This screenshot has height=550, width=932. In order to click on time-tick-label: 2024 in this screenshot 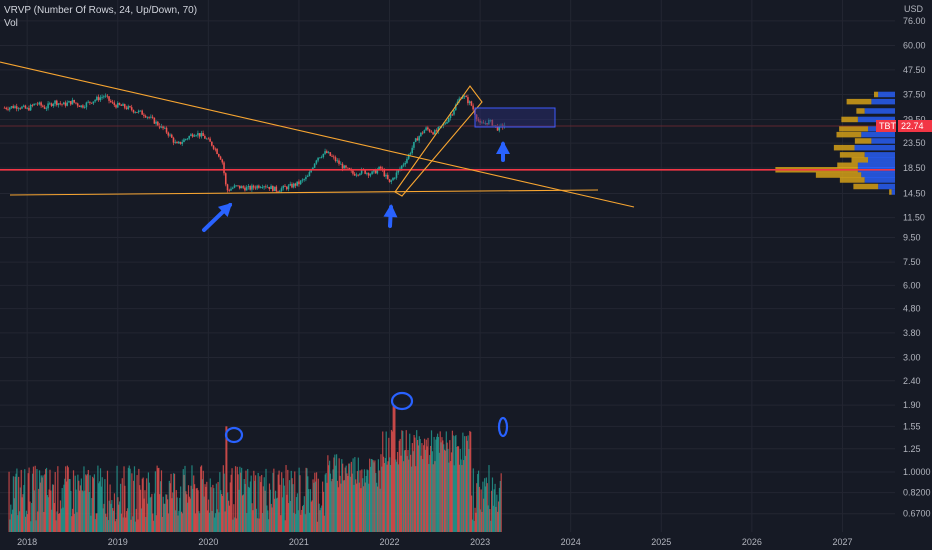, I will do `click(571, 542)`.